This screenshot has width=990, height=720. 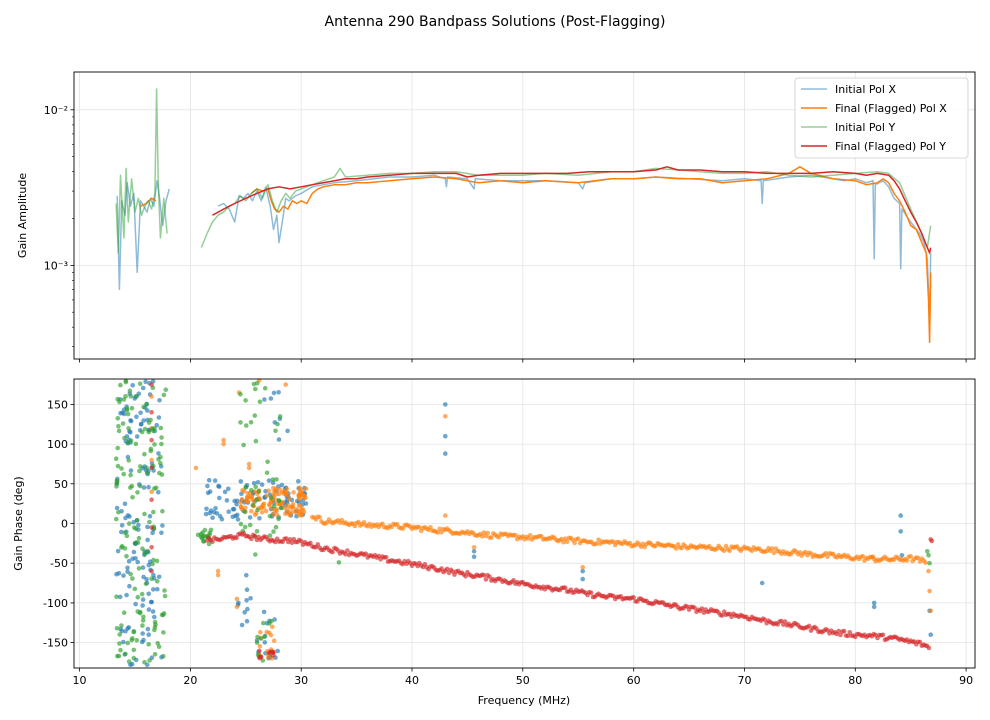 I want to click on amplitude-line-final-flagged-pol-y, so click(x=572, y=210).